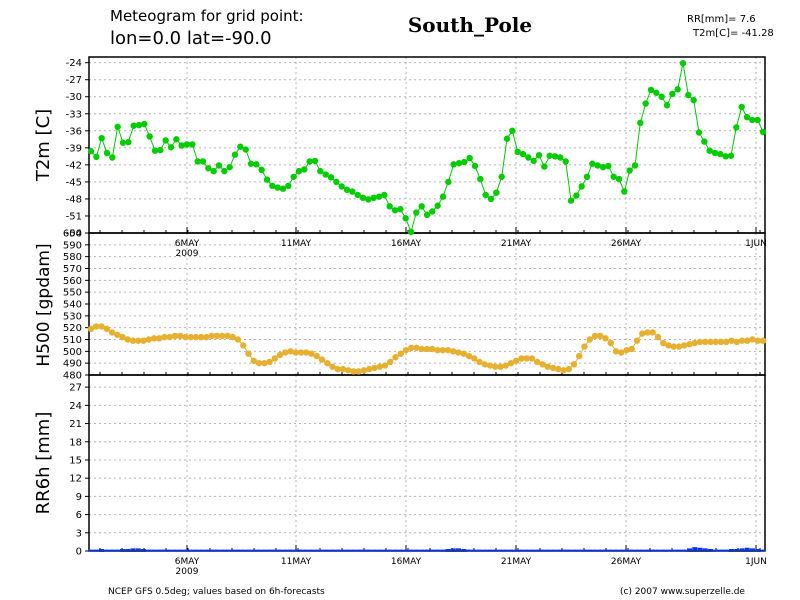 Image resolution: width=800 pixels, height=600 pixels. I want to click on h500-y-tick-label: 510, so click(72, 340).